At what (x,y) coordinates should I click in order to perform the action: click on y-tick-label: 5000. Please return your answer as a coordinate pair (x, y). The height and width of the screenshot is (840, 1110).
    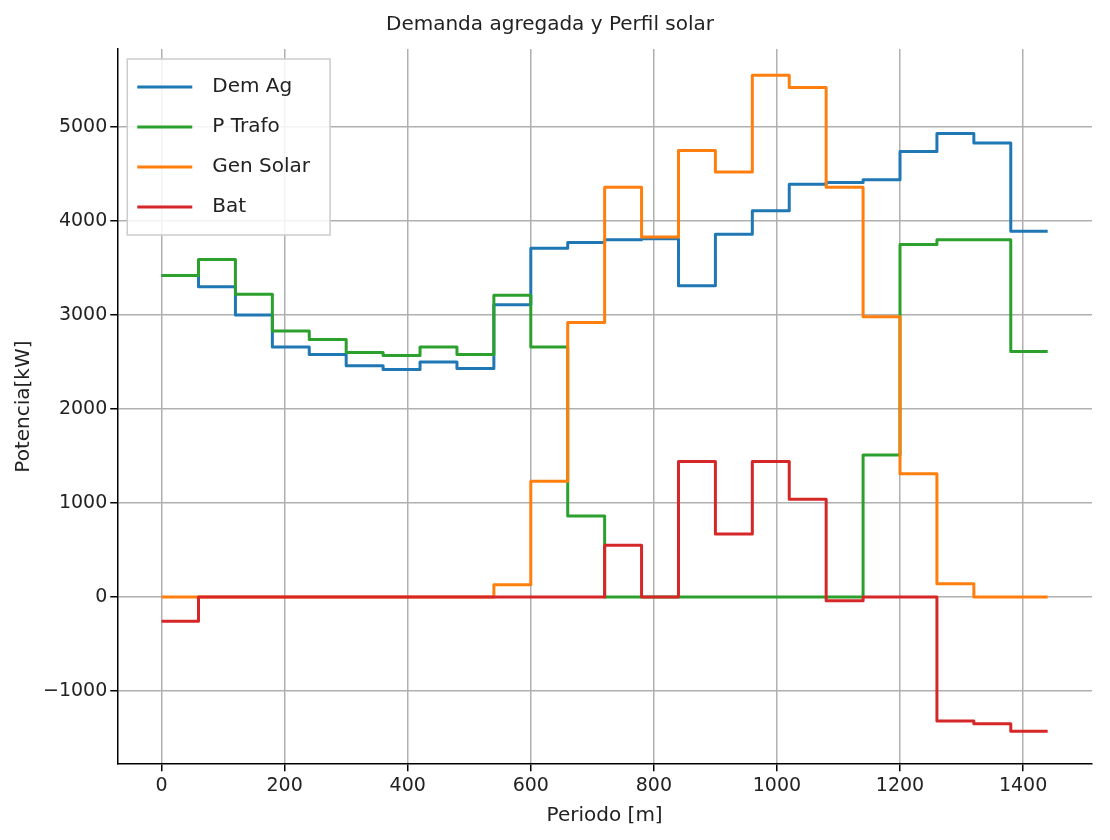
    Looking at the image, I should click on (83, 124).